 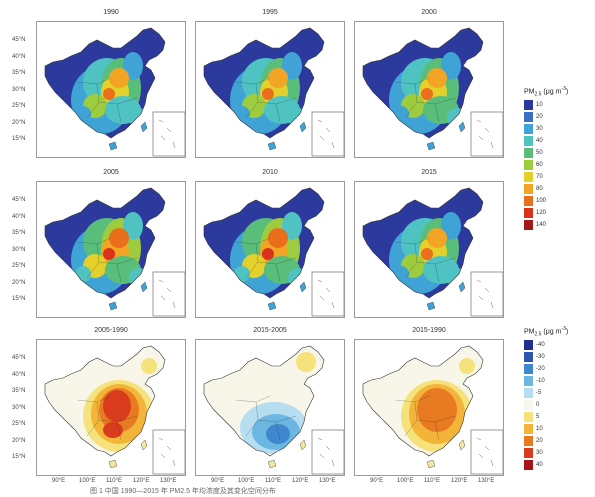 I want to click on legend-difference-tick-label: -10, so click(x=540, y=381).